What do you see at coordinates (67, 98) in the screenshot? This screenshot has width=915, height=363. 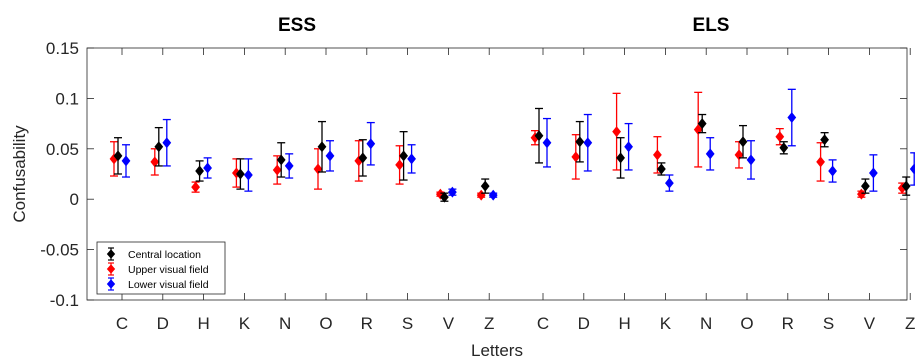 I see `y-tick-label: 0.1` at bounding box center [67, 98].